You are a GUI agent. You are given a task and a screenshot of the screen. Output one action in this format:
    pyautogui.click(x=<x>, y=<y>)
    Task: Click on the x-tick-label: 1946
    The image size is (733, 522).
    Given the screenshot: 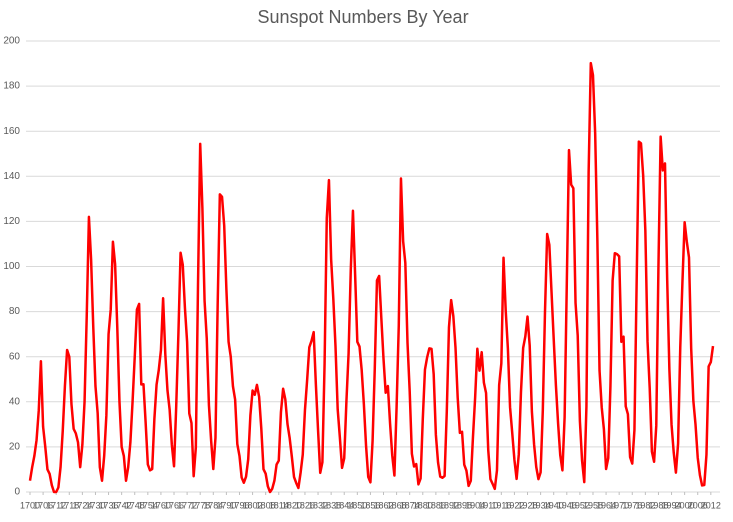 What is the action you would take?
    pyautogui.click(x=567, y=505)
    